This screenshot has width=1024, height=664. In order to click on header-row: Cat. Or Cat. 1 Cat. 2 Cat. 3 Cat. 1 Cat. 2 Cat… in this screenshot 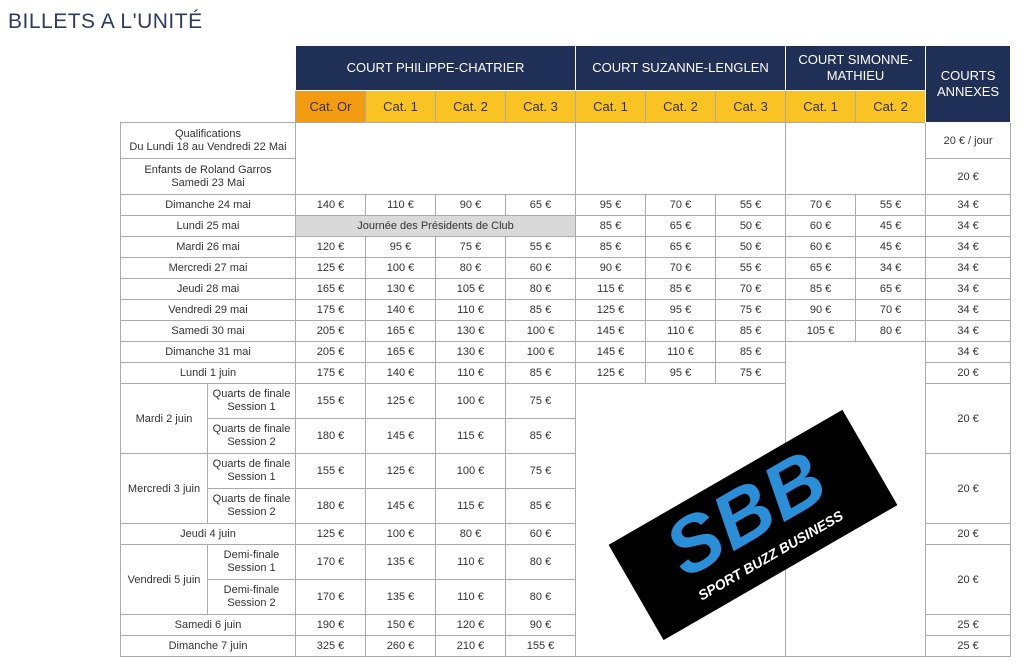, I will do `click(566, 106)`.